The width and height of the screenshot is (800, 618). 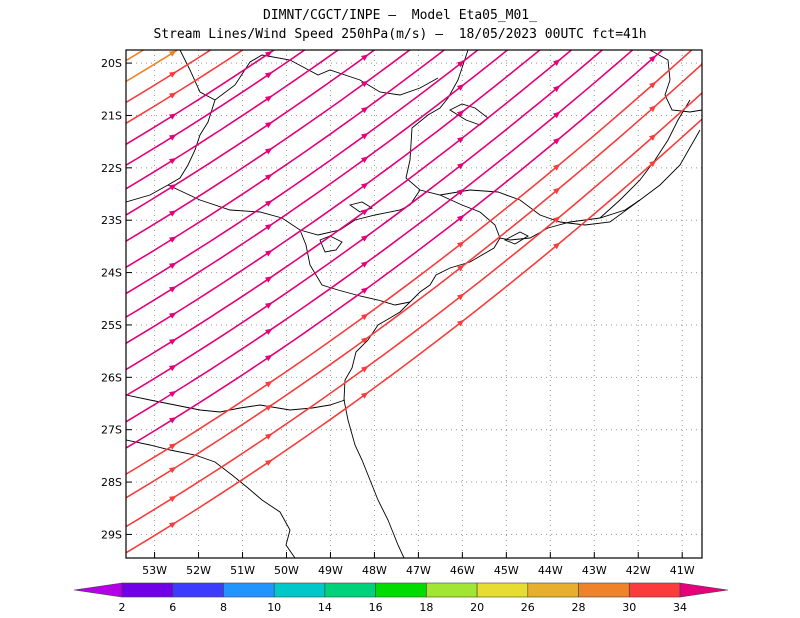 I want to click on colorbar-label: 30, so click(x=629, y=607).